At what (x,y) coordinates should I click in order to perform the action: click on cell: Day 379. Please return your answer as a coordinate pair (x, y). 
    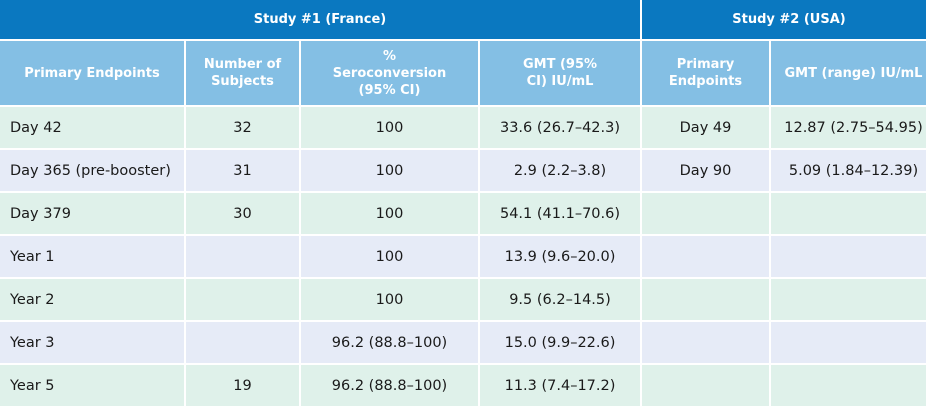
    Looking at the image, I should click on (92, 213).